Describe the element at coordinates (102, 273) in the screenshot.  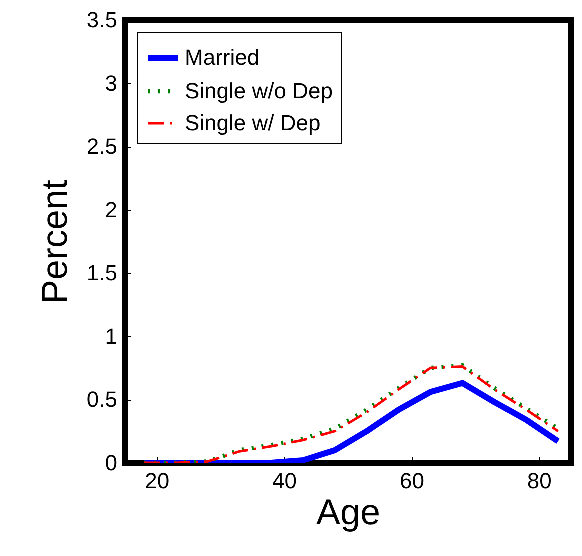
I see `y-tick-label: 1.5` at that location.